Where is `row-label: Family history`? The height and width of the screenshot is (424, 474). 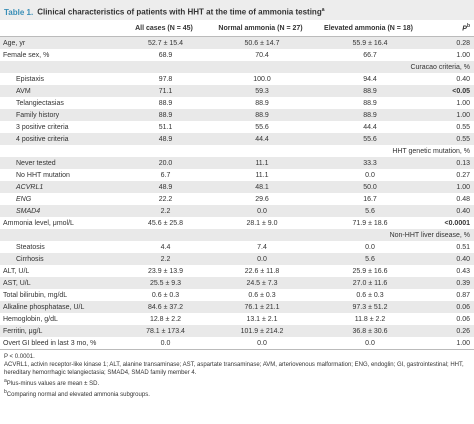 row-label: Family history is located at coordinates (60, 115).